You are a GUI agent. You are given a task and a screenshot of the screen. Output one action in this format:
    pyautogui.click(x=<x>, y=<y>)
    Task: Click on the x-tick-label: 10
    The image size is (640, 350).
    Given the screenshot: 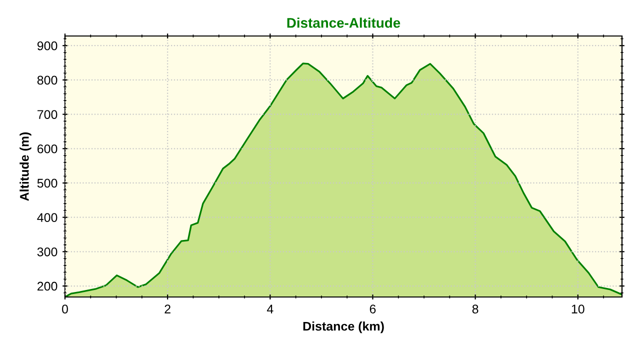 What is the action you would take?
    pyautogui.click(x=578, y=309)
    